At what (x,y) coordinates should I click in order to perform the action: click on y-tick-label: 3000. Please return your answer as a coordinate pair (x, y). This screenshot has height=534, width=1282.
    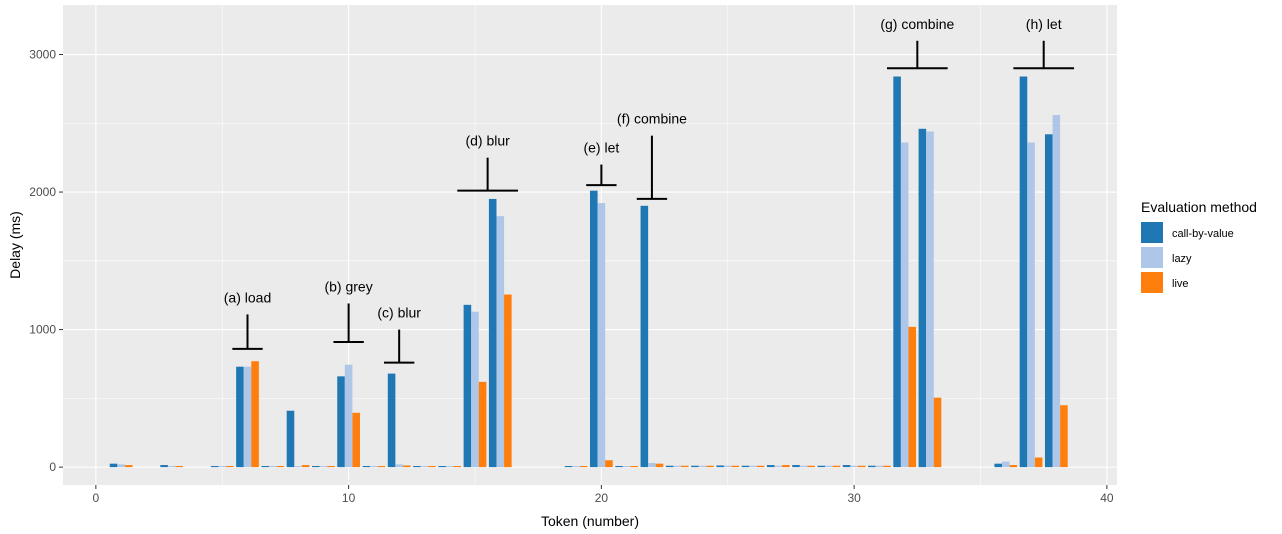
    Looking at the image, I should click on (42, 55).